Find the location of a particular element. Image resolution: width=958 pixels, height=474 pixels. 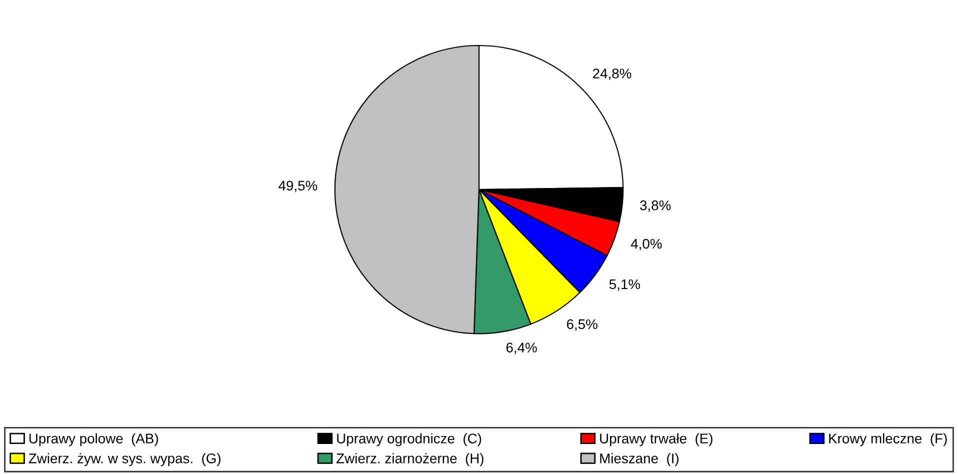

legend-label: Mieszane (I) is located at coordinates (639, 459).